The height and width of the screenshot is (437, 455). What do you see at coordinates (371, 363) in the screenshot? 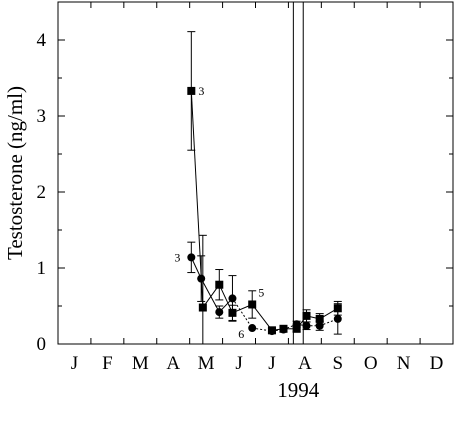
I see `x-tick-label: O` at bounding box center [371, 363].